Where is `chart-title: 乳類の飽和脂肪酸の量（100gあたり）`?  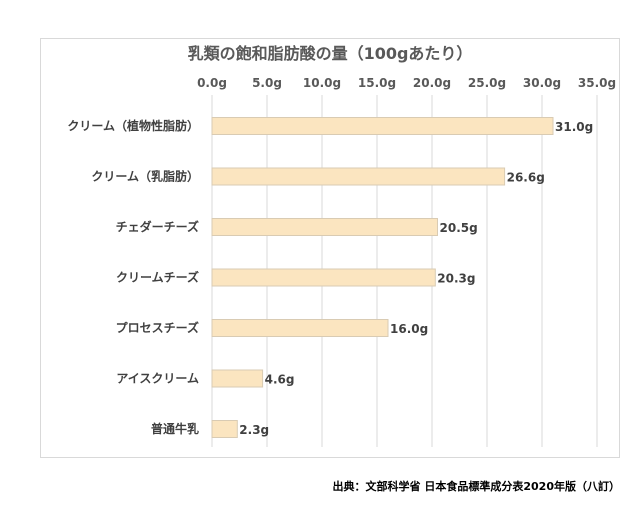
chart-title: 乳類の飽和脂肪酸の量（100gあたり） is located at coordinates (330, 53).